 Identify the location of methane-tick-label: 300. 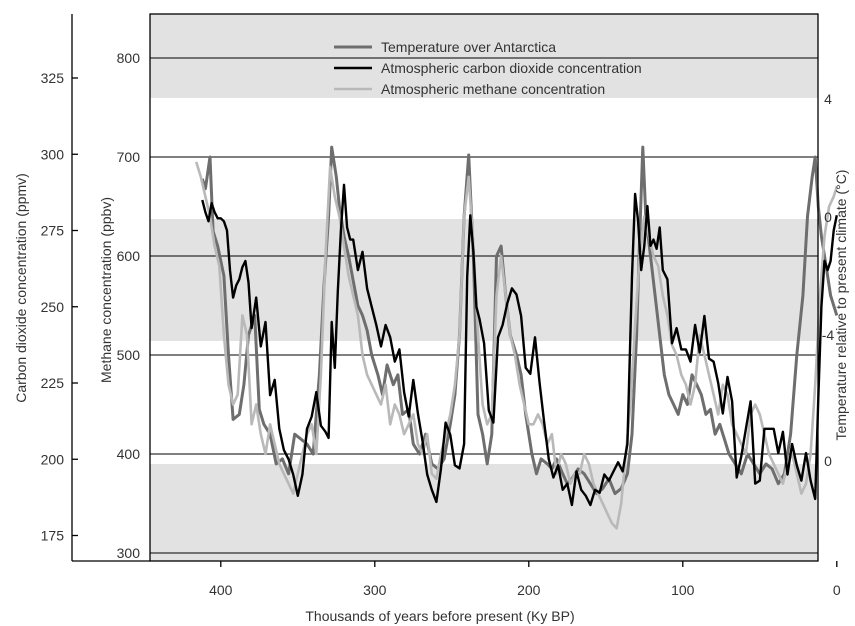
(129, 553).